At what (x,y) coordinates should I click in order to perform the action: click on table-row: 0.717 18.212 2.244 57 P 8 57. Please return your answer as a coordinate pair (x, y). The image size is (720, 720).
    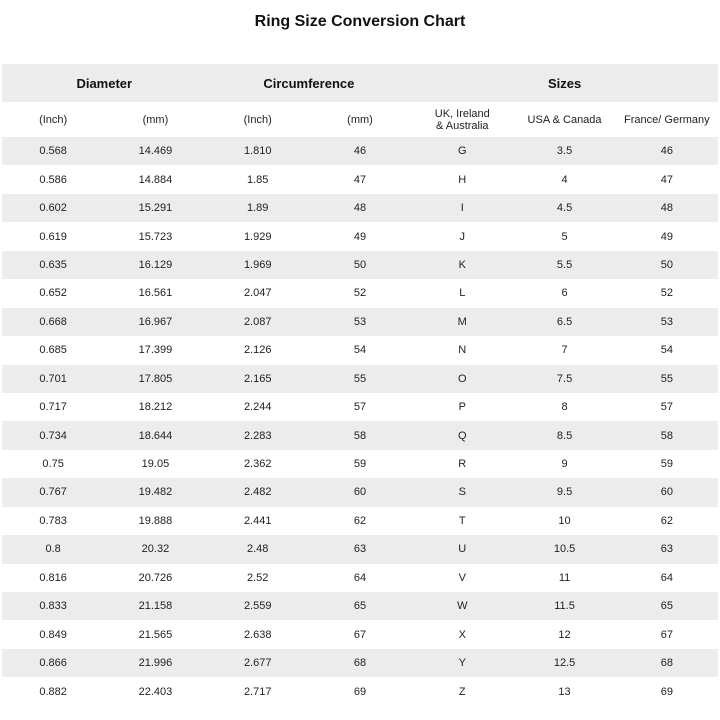
    Looking at the image, I should click on (360, 407).